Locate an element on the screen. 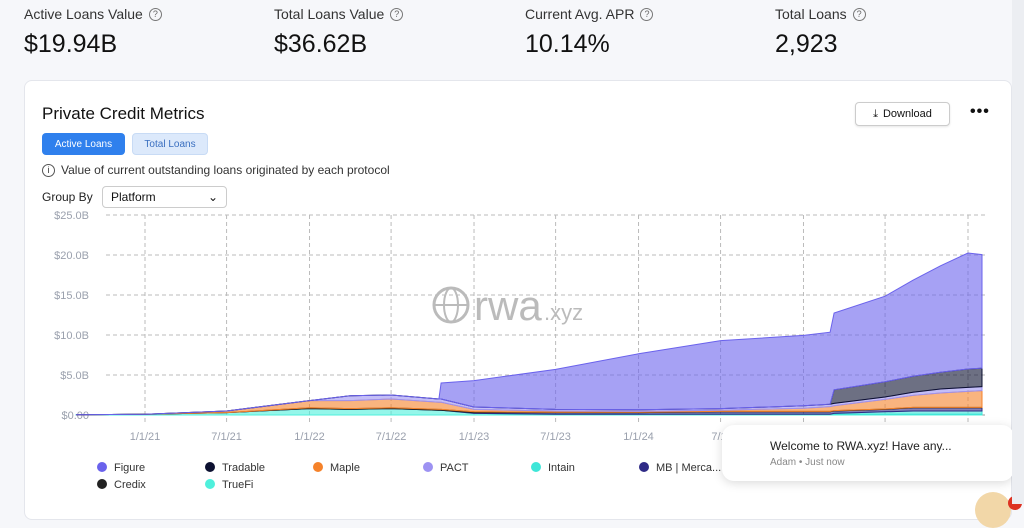  stat-value: $36.62B is located at coordinates (321, 44).